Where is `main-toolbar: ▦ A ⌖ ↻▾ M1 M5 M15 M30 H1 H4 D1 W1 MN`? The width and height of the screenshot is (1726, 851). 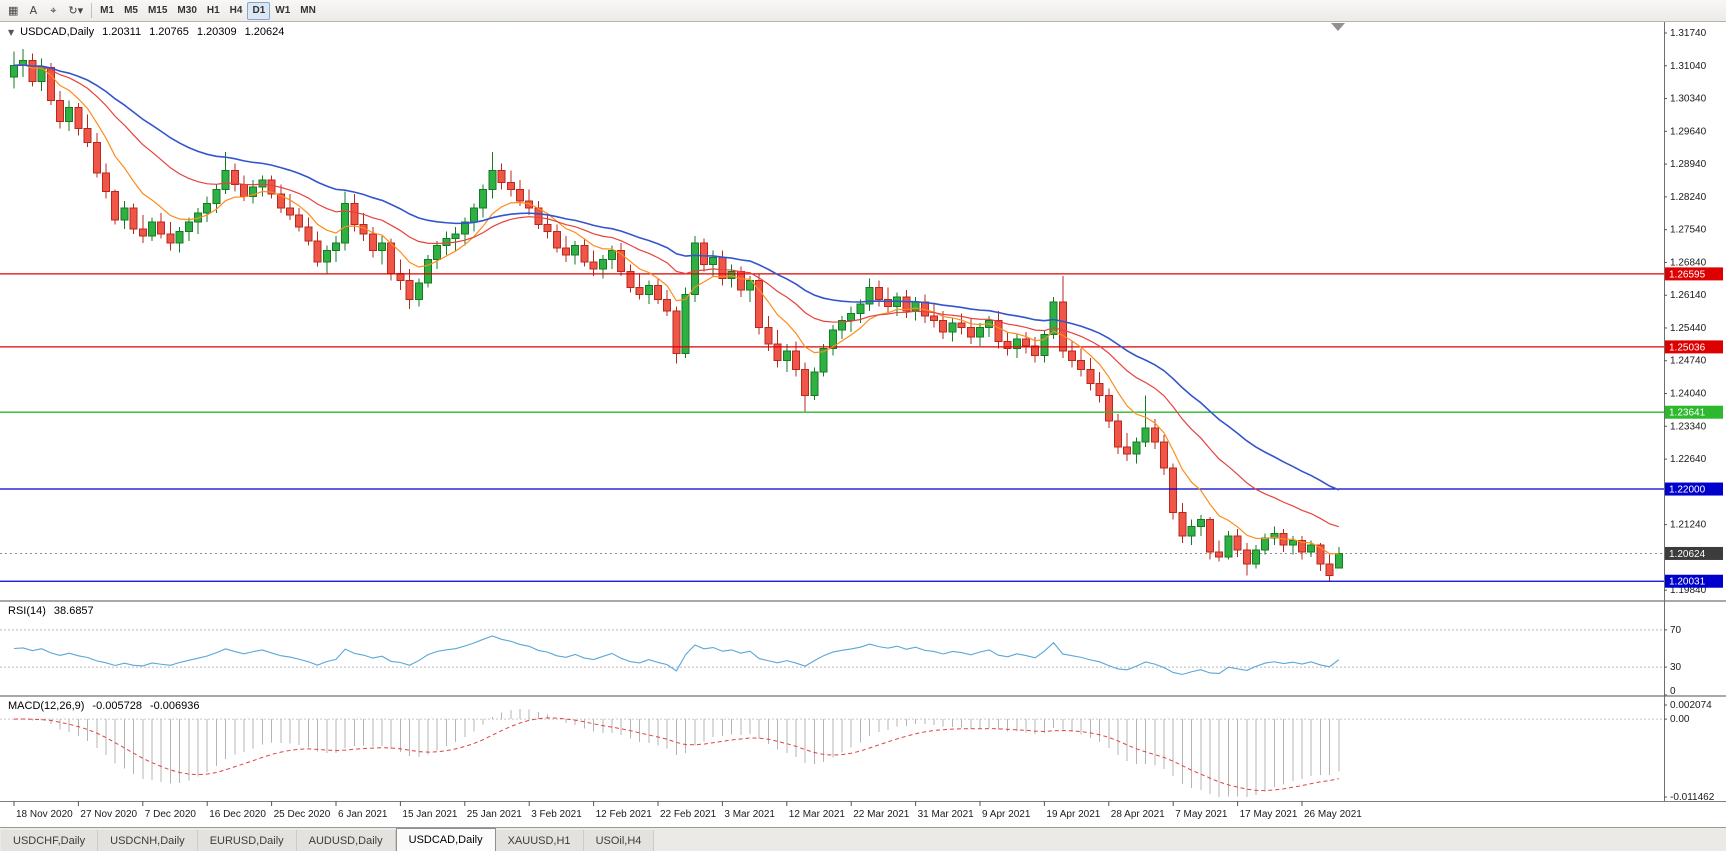
main-toolbar: ▦ A ⌖ ↻▾ M1 M5 M15 M30 H1 H4 D1 W1 MN is located at coordinates (863, 11).